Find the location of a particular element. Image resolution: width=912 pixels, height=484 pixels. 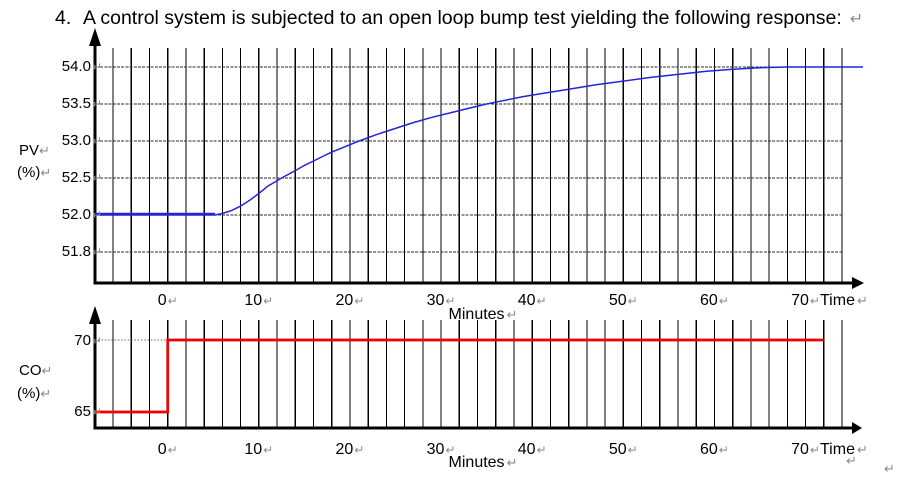

y-tick-value: 53.5 is located at coordinates (76, 103).